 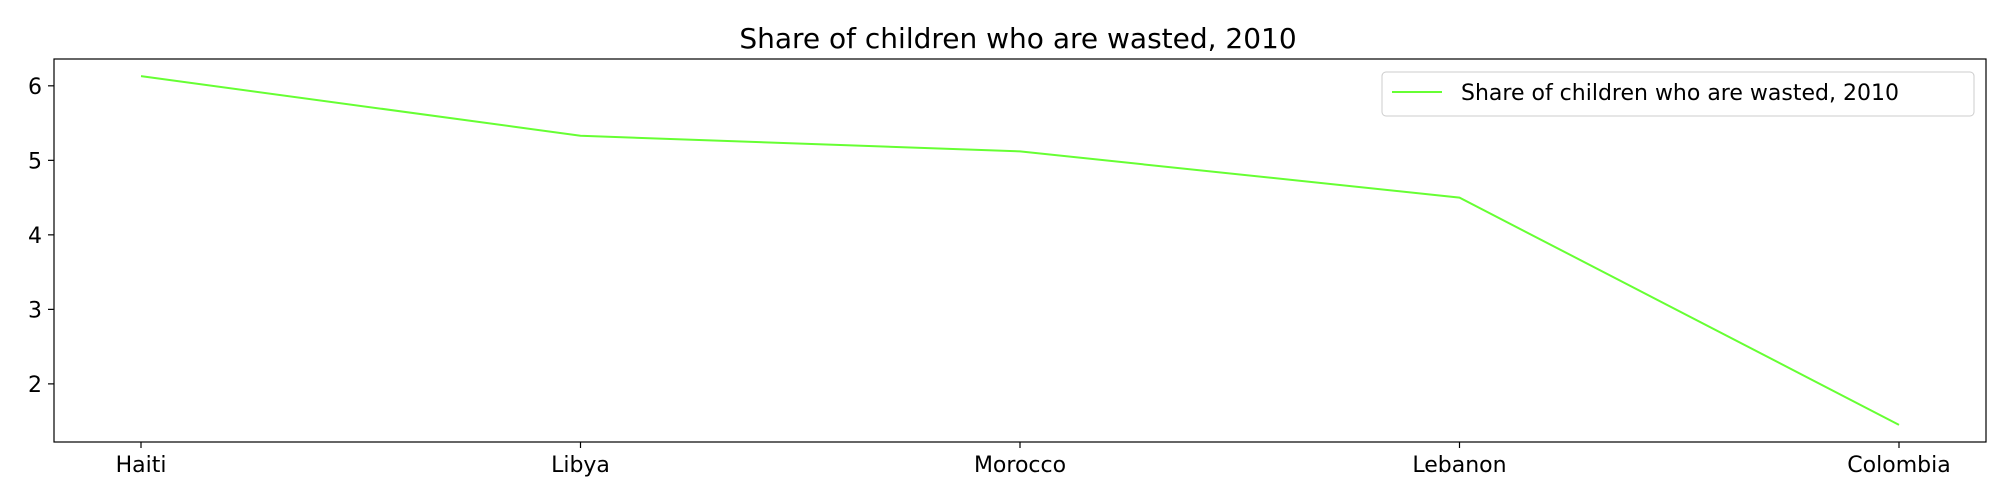 I want to click on y-tick-label: 4, so click(x=35, y=236).